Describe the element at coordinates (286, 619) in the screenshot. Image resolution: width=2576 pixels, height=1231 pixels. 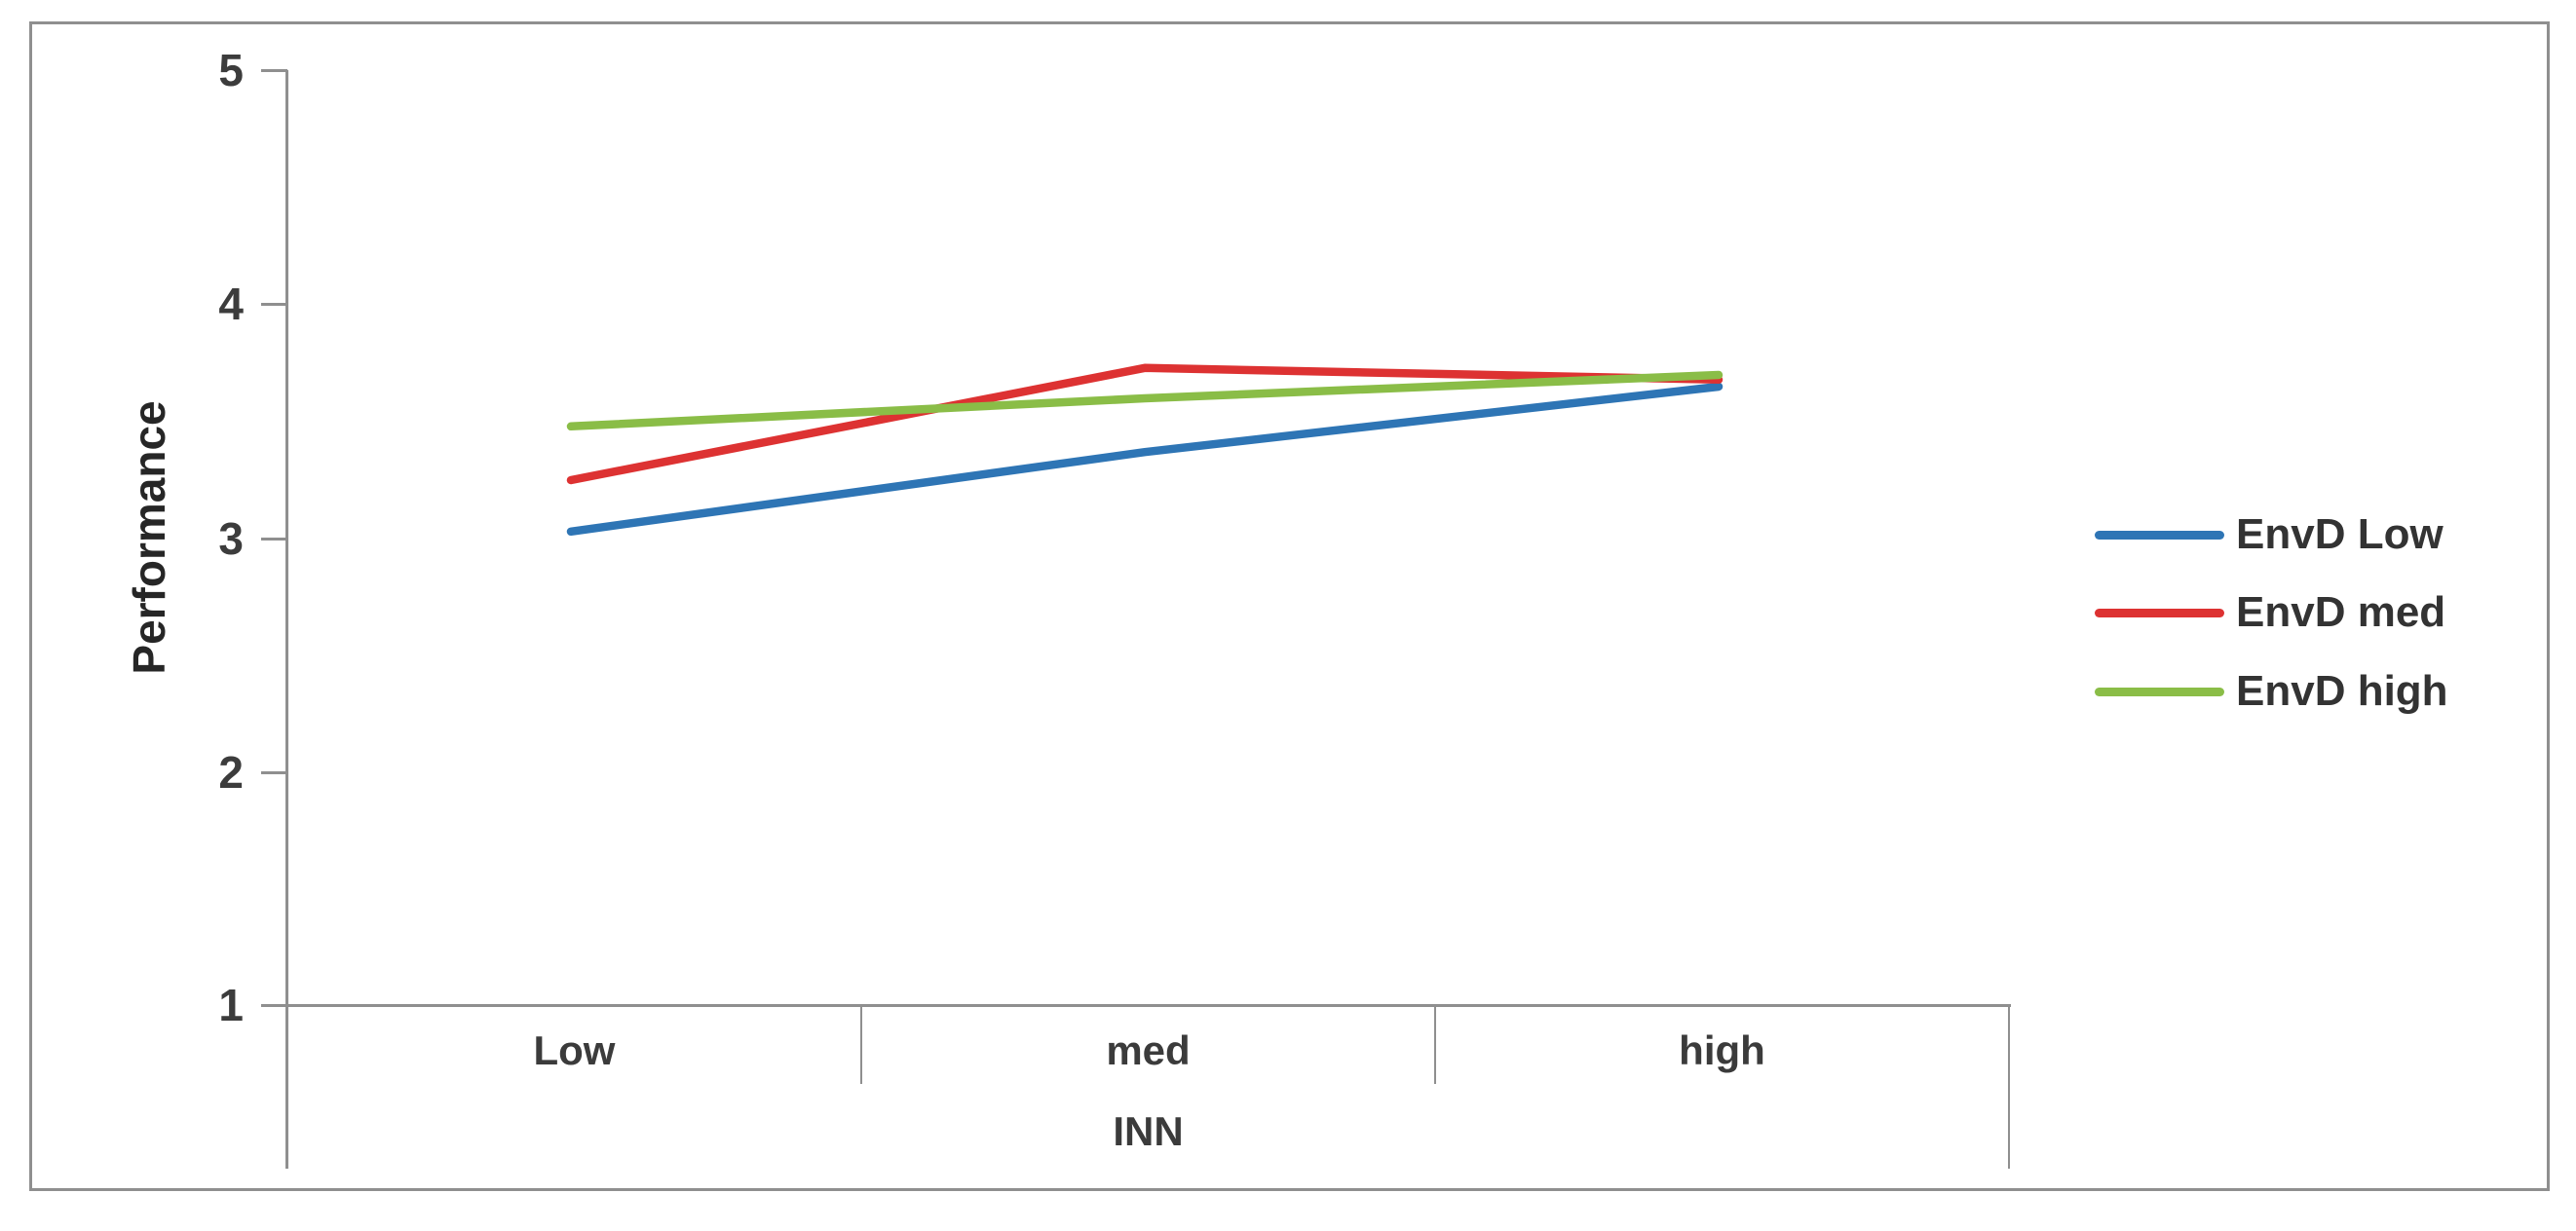
I see `y-axis-line` at that location.